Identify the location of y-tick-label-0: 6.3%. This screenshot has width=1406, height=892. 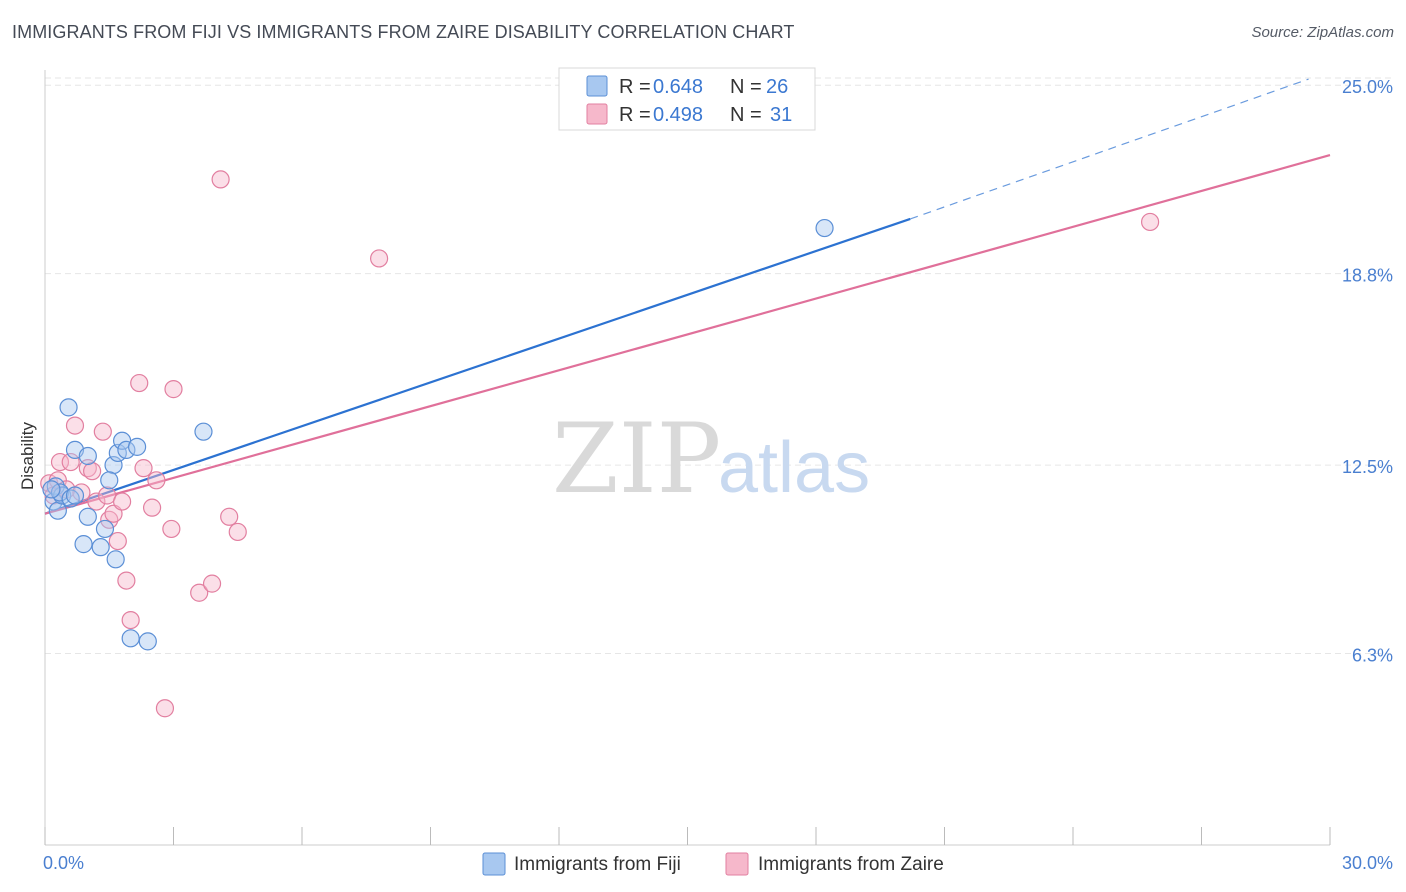
(1372, 656).